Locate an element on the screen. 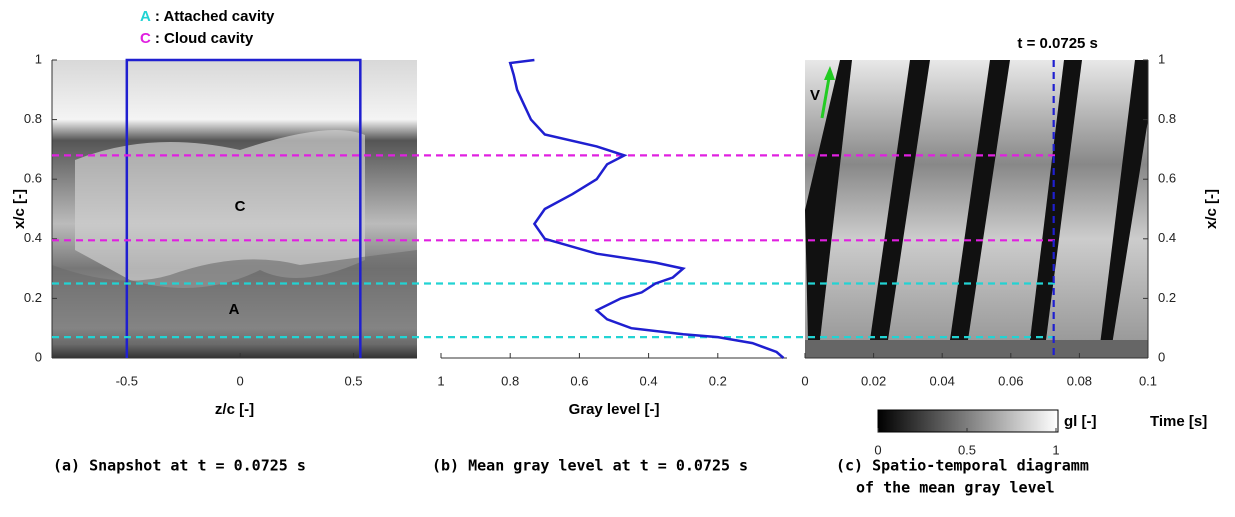  arrow-head is located at coordinates (829, 73).